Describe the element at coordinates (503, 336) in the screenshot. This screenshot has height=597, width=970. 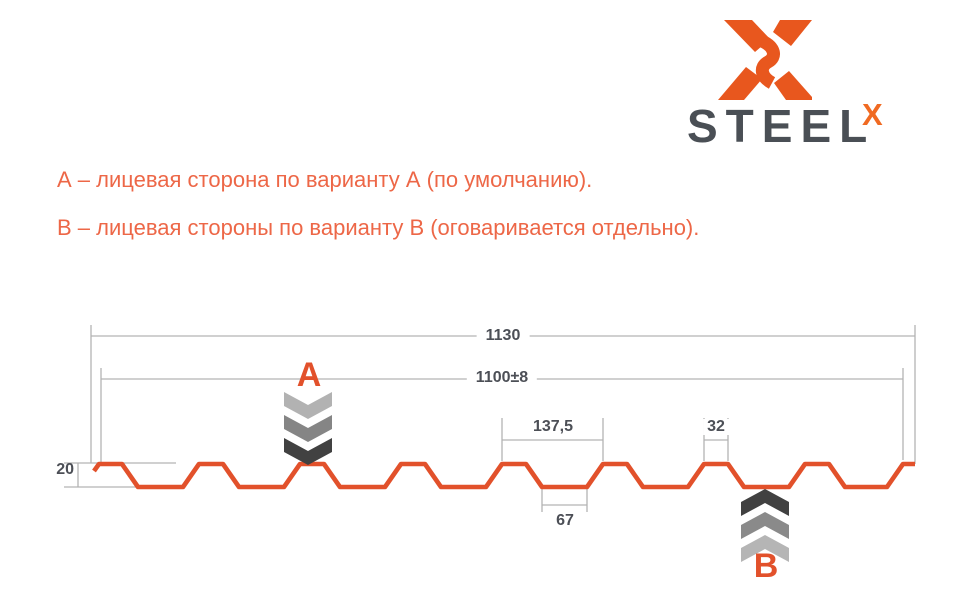
I see `dim-overall-width: 1130` at that location.